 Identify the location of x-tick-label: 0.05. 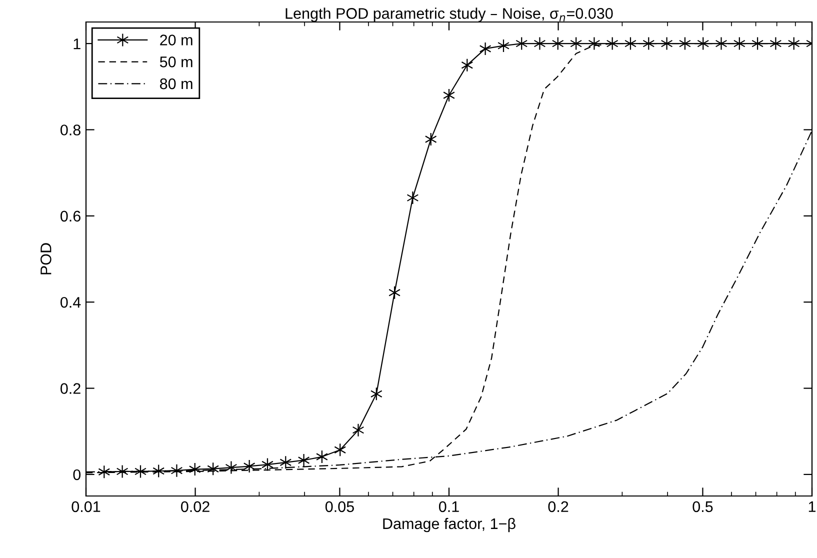
(339, 506).